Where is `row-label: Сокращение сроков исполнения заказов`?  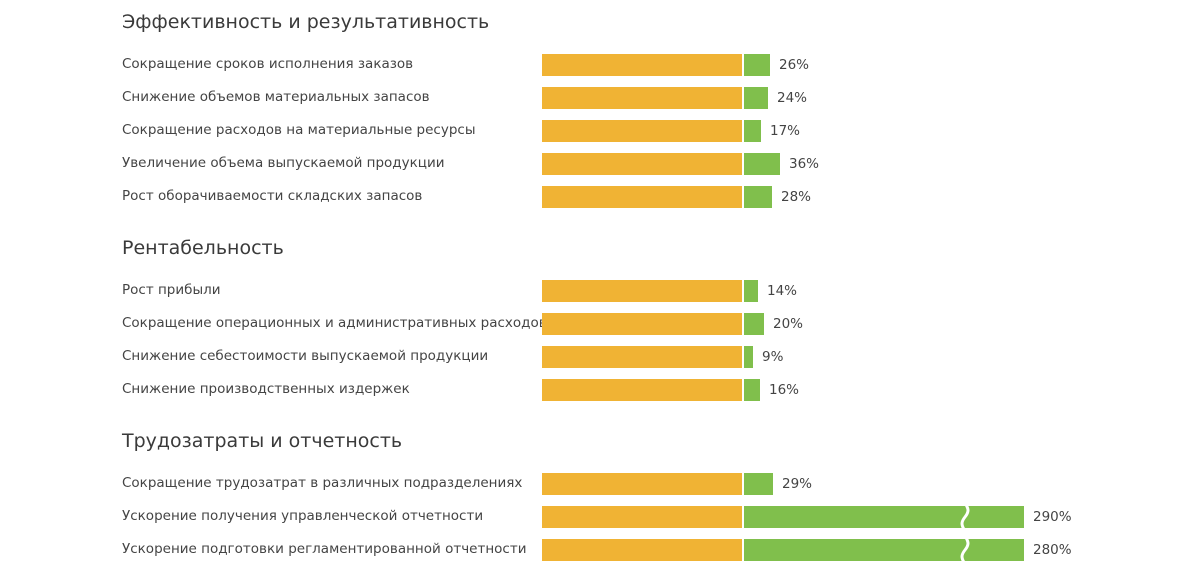
row-label: Сокращение сроков исполнения заказов is located at coordinates (268, 64).